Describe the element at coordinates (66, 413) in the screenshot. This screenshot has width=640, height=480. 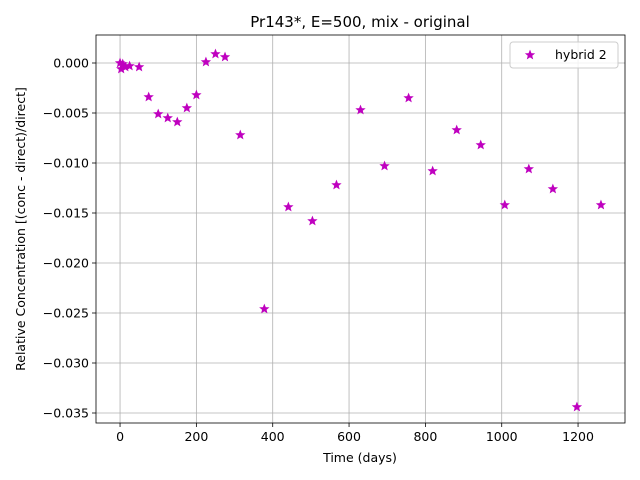
I see `y-tick-label: −0.035` at that location.